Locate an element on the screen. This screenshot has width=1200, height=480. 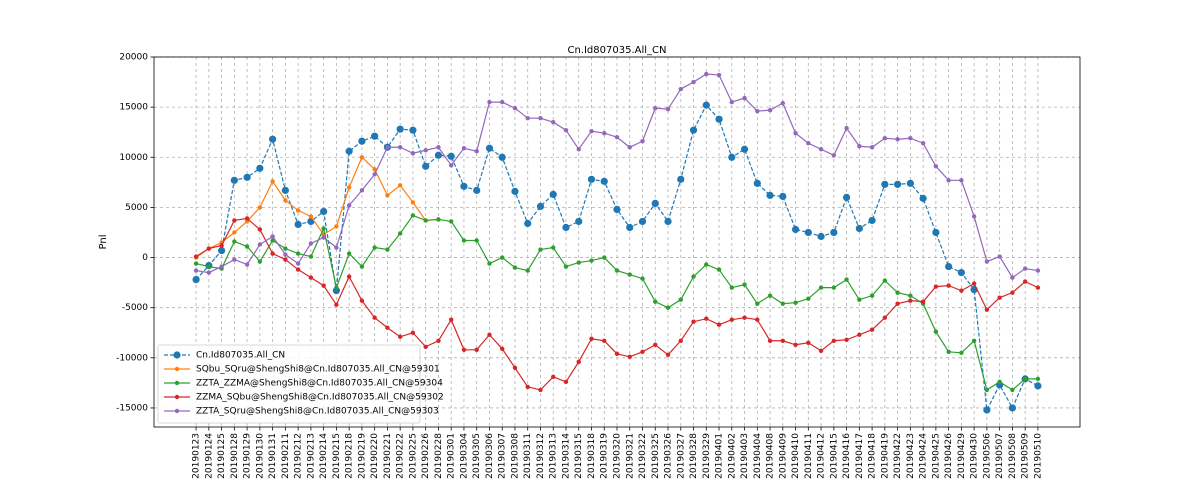
x-tick-label: 20190426 is located at coordinates (949, 456).